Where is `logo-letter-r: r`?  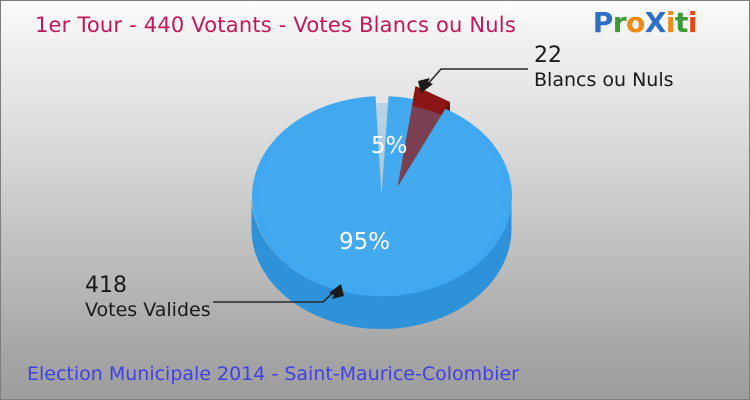 logo-letter-r: r is located at coordinates (619, 22).